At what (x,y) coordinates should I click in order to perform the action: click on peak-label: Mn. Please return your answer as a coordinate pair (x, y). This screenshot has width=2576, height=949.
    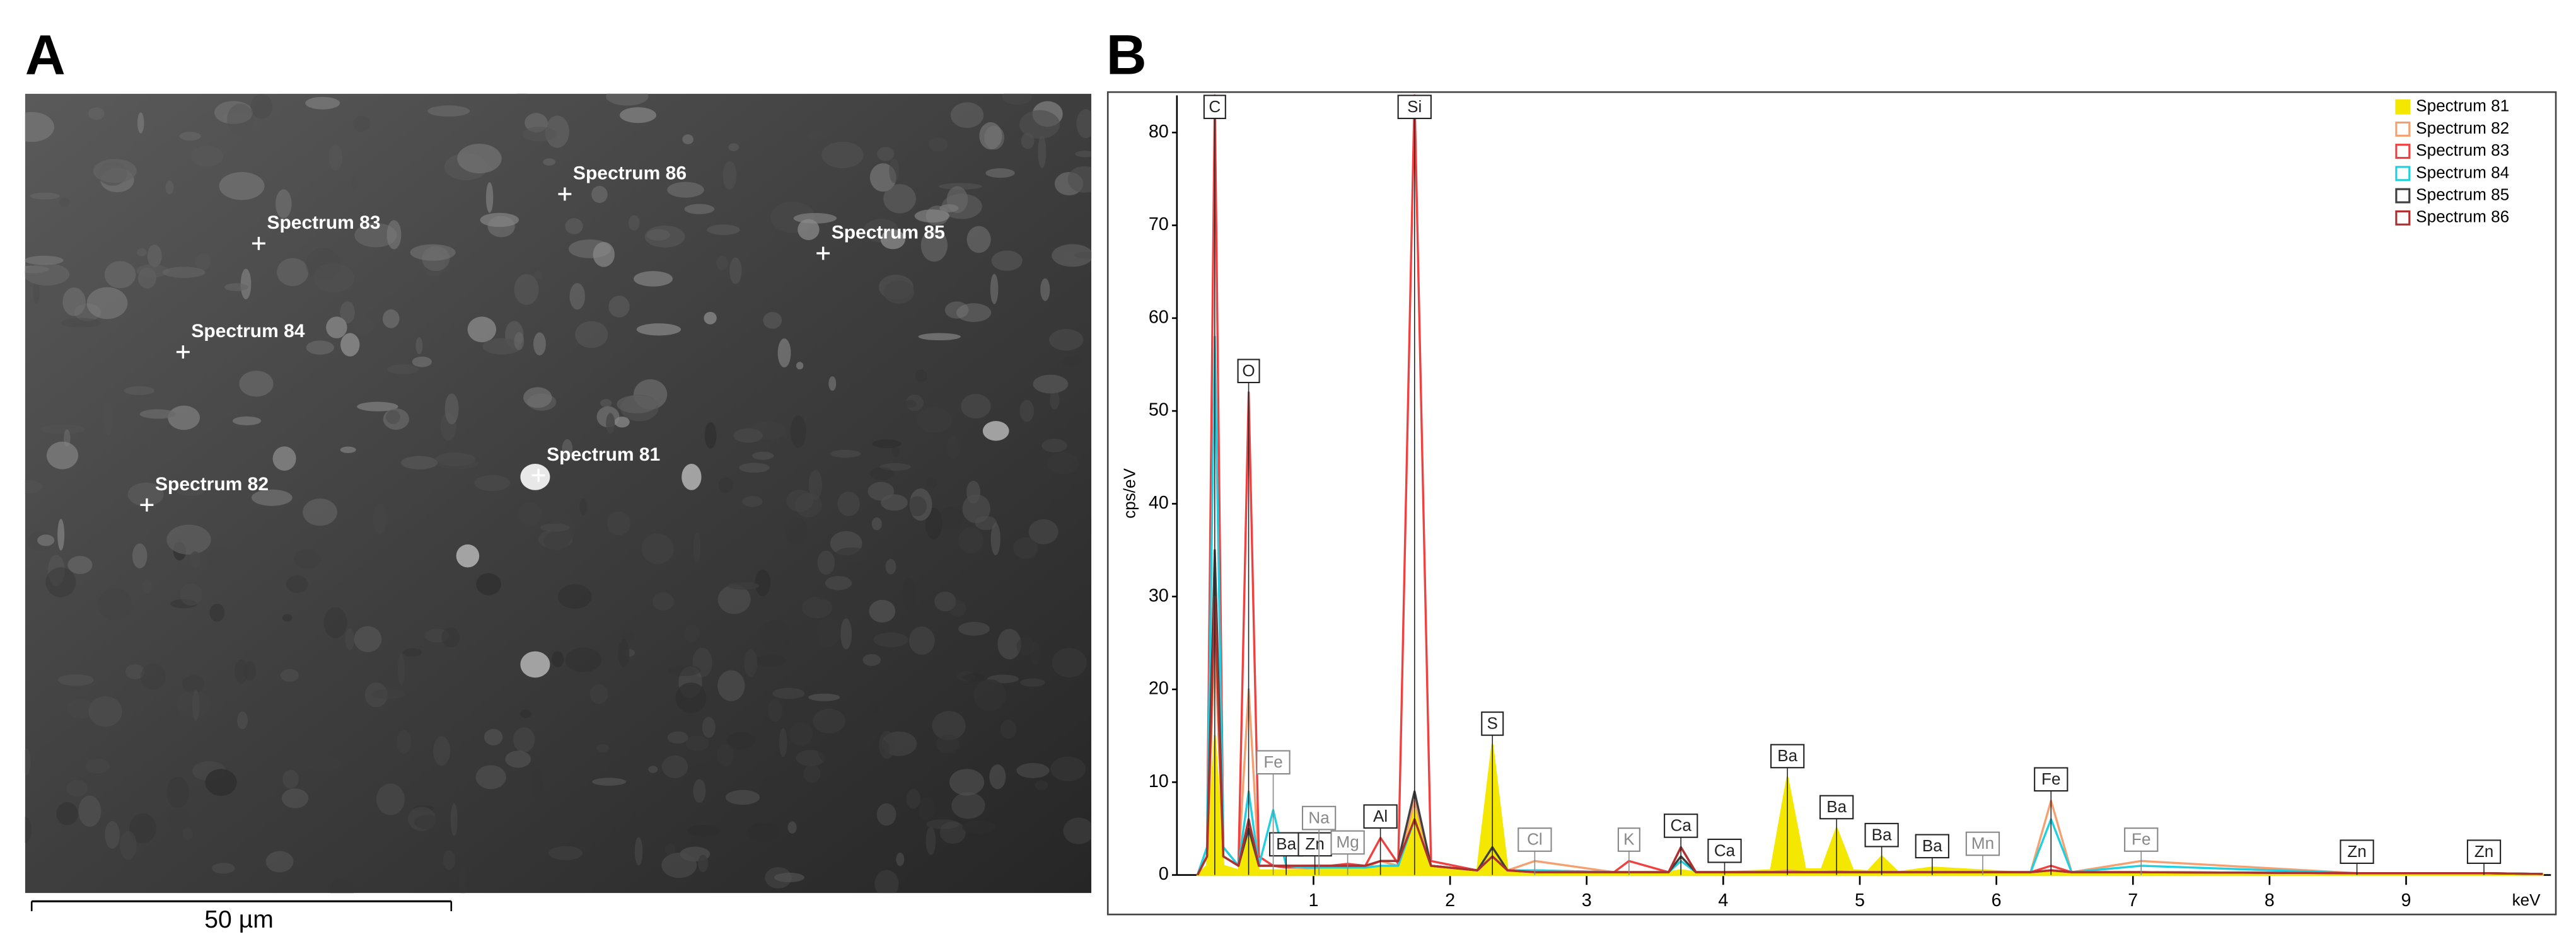
    Looking at the image, I should click on (1983, 843).